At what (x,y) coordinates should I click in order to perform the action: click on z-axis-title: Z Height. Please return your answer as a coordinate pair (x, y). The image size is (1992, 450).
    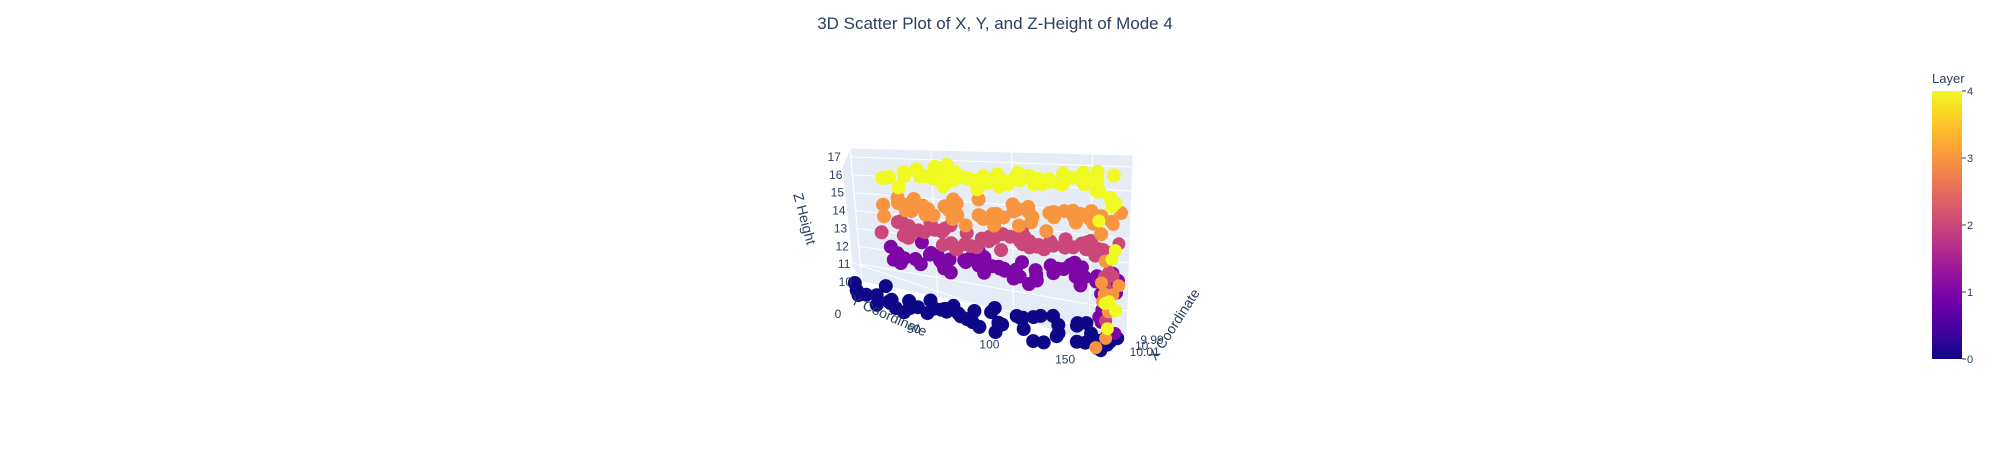
    Looking at the image, I should click on (804, 218).